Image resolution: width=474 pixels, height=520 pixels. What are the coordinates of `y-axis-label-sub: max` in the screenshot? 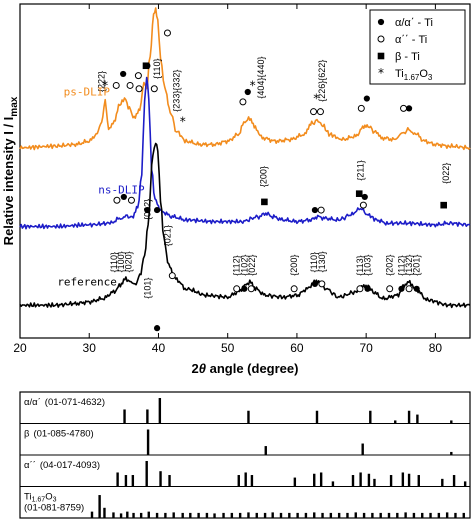 It's located at (14, 106).